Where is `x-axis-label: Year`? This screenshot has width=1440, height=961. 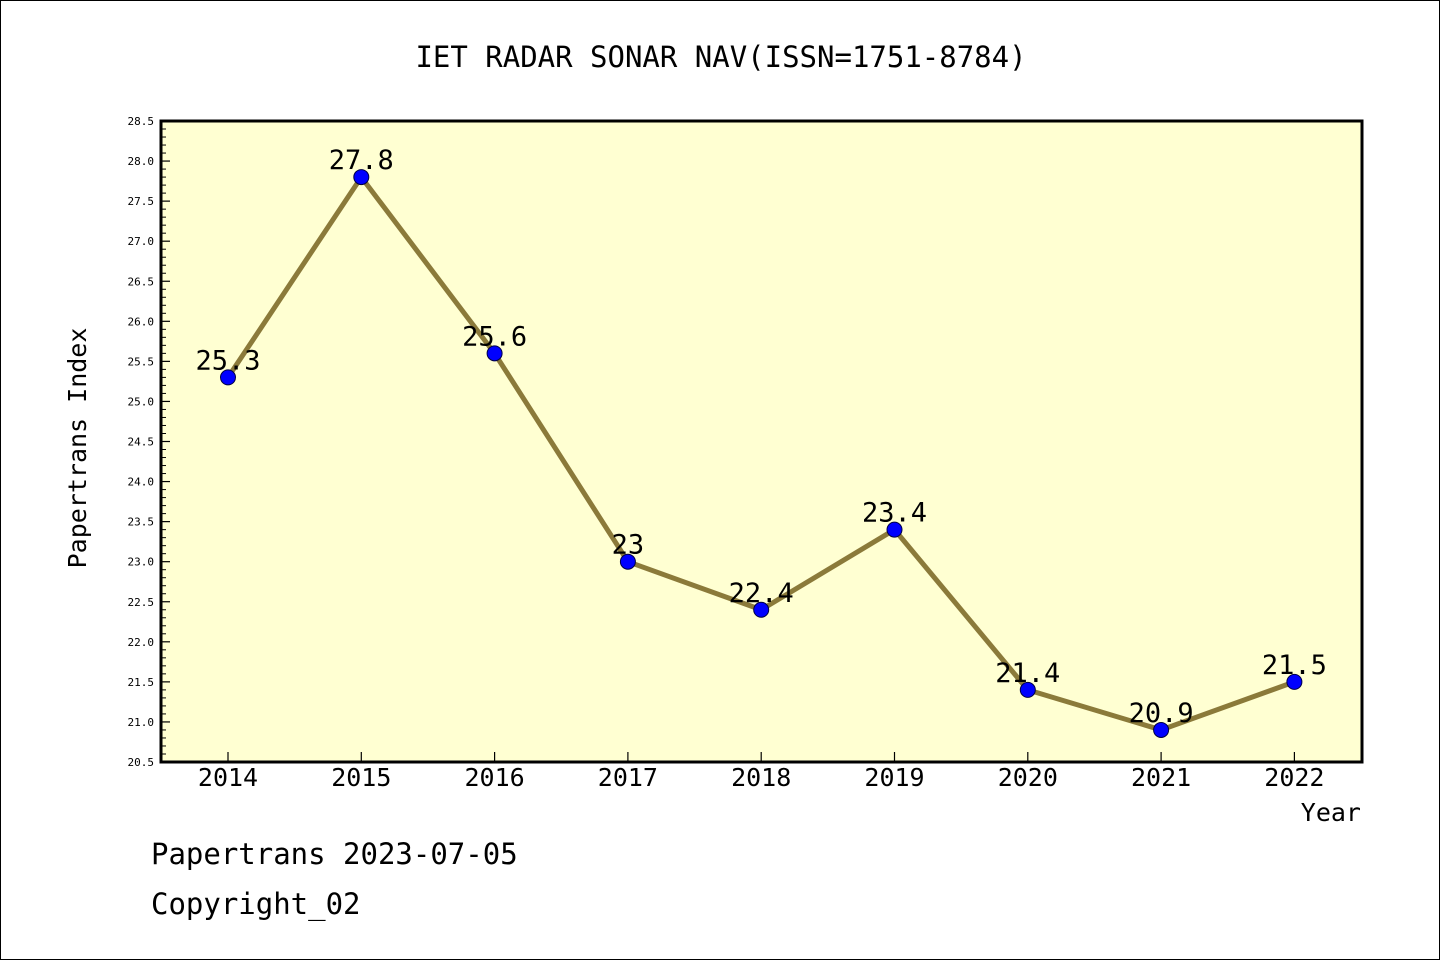
x-axis-label: Year is located at coordinates (1331, 812).